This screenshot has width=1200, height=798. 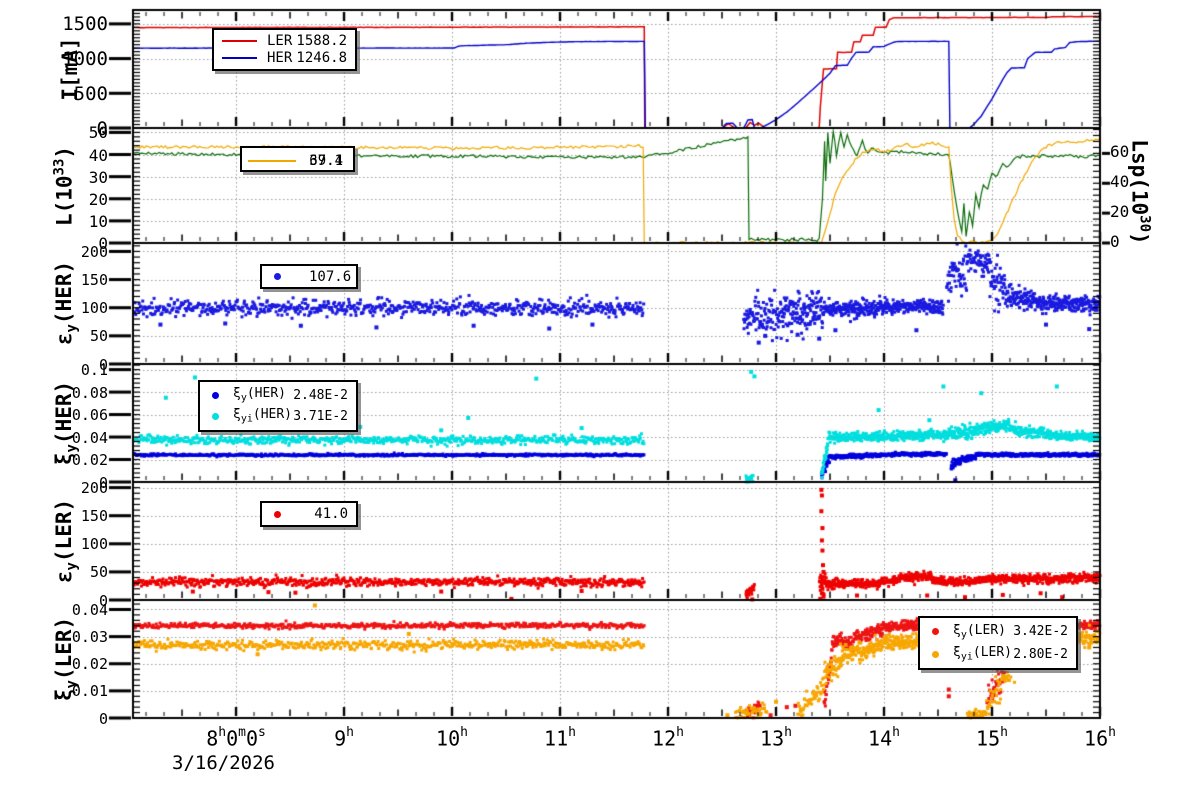 I want to click on legend-luminosity: 39.4 67.1, so click(x=297, y=159).